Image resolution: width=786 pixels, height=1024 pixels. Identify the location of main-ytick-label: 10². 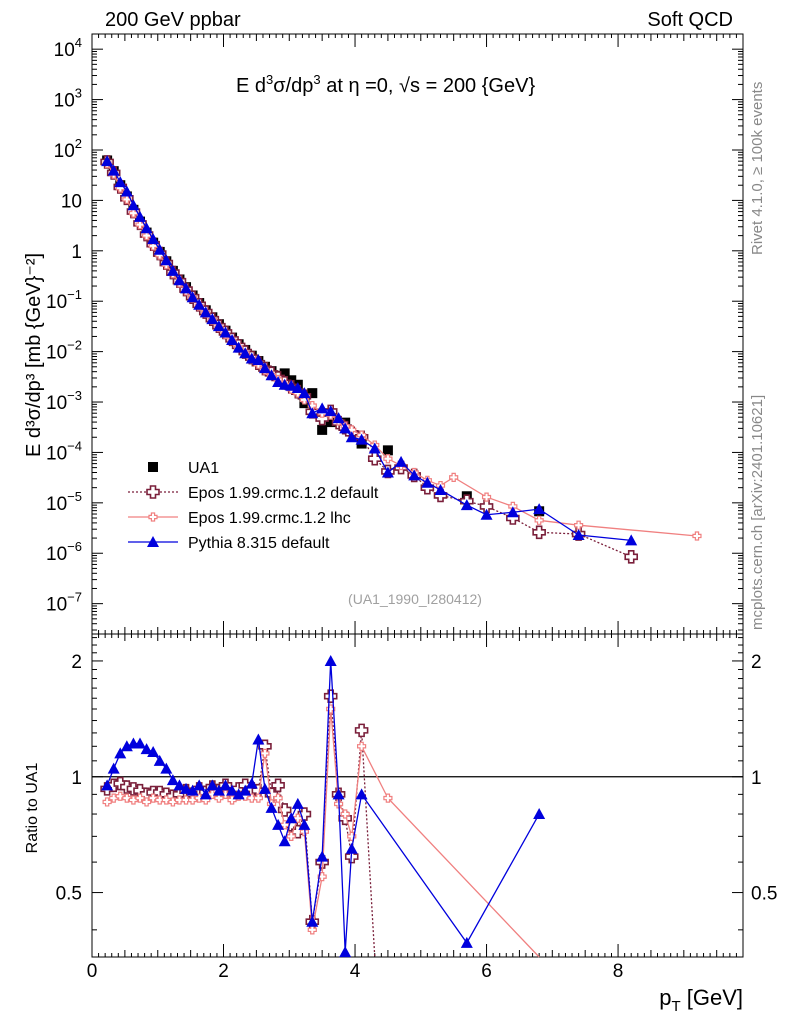
(68, 149).